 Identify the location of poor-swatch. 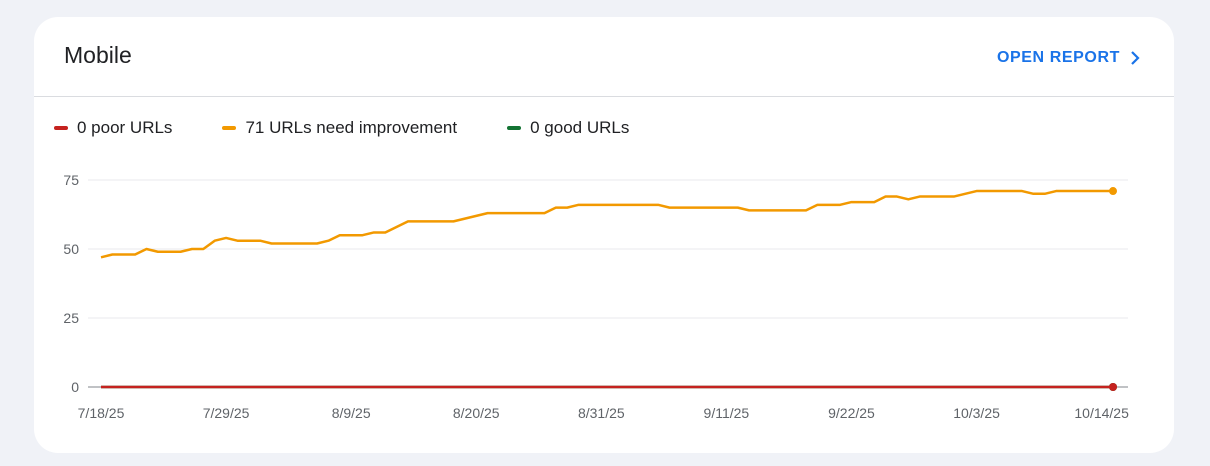
(61, 128).